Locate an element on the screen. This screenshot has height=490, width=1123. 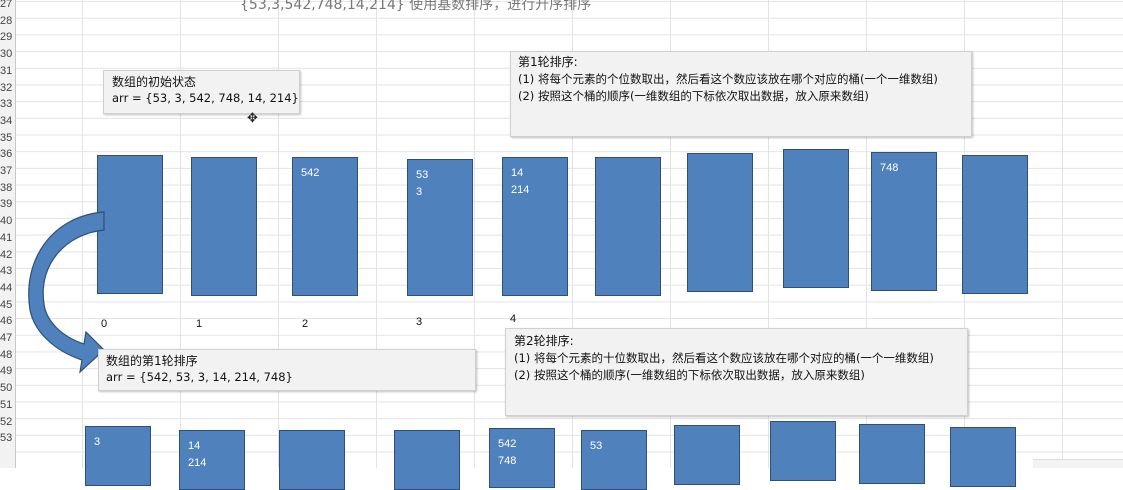
bucket-index-2: 2 is located at coordinates (305, 324).